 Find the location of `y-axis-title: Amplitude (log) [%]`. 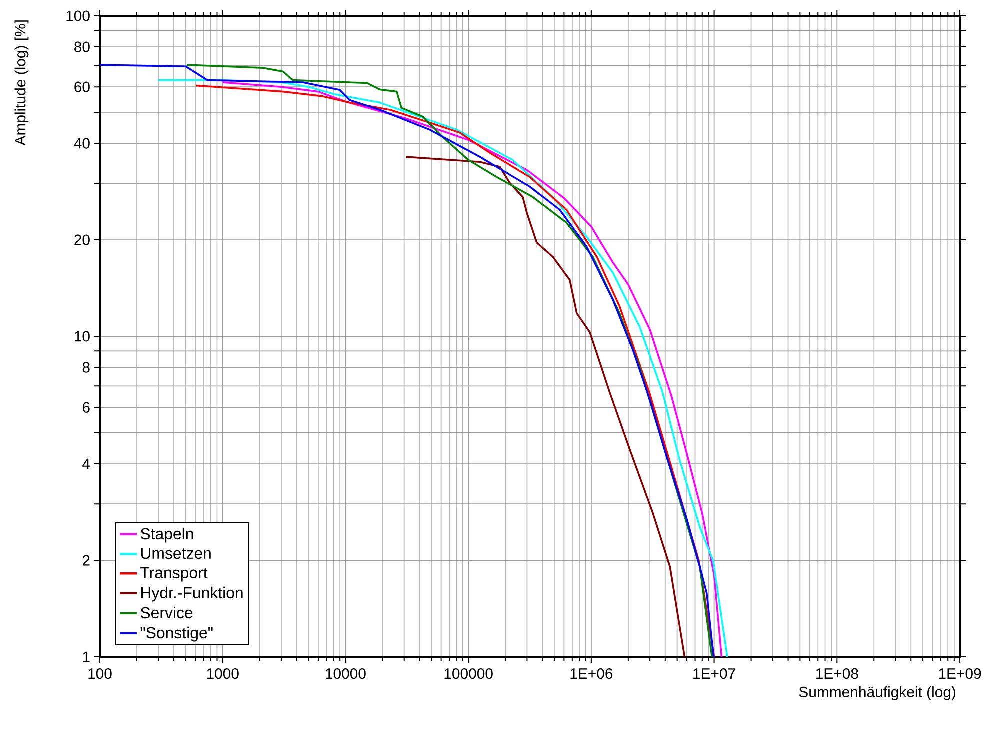

y-axis-title: Amplitude (log) [%] is located at coordinates (21, 83).